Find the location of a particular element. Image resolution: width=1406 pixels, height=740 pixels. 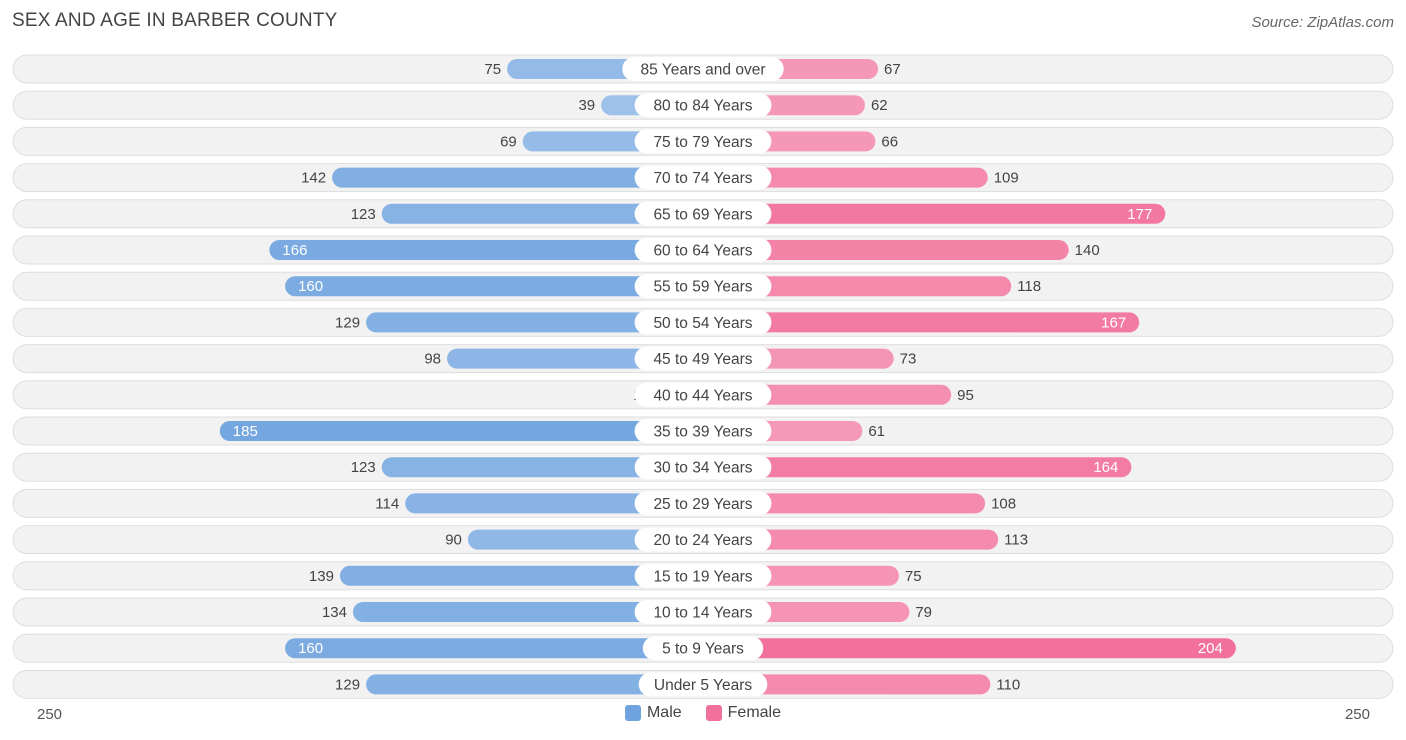

legend-label-male: Male is located at coordinates (664, 712).